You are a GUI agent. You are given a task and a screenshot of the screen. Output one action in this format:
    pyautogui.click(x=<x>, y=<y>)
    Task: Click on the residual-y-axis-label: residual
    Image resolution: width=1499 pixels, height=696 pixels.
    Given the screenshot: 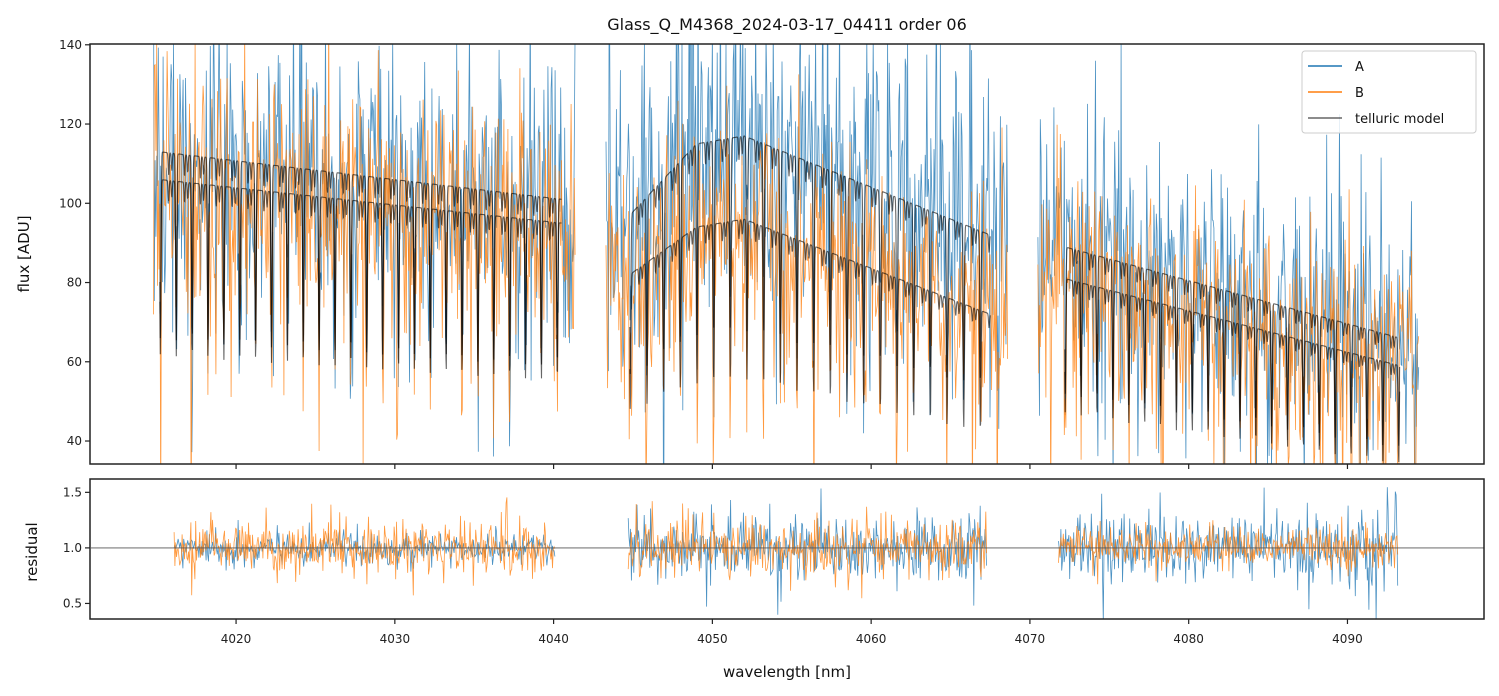 What is the action you would take?
    pyautogui.click(x=32, y=551)
    